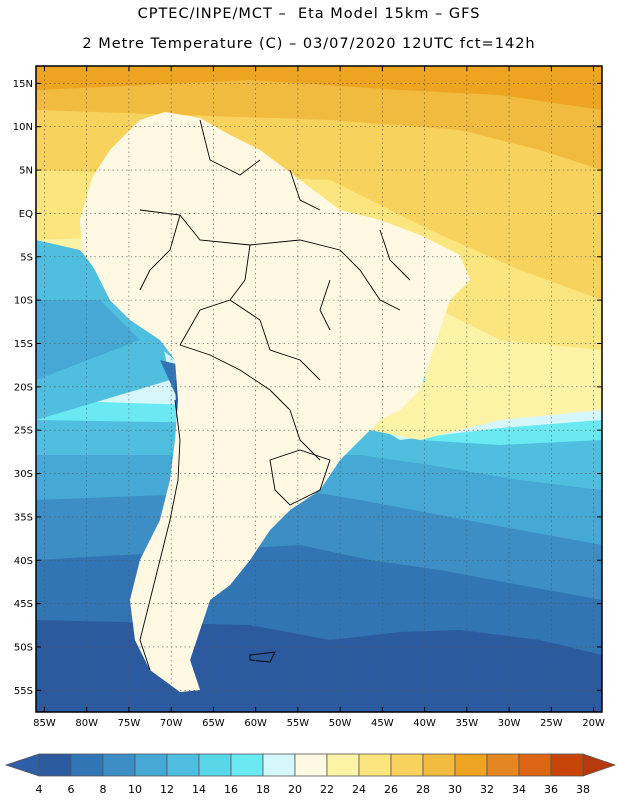 The height and width of the screenshot is (800, 618). I want to click on colorbar-label: 32, so click(487, 789).